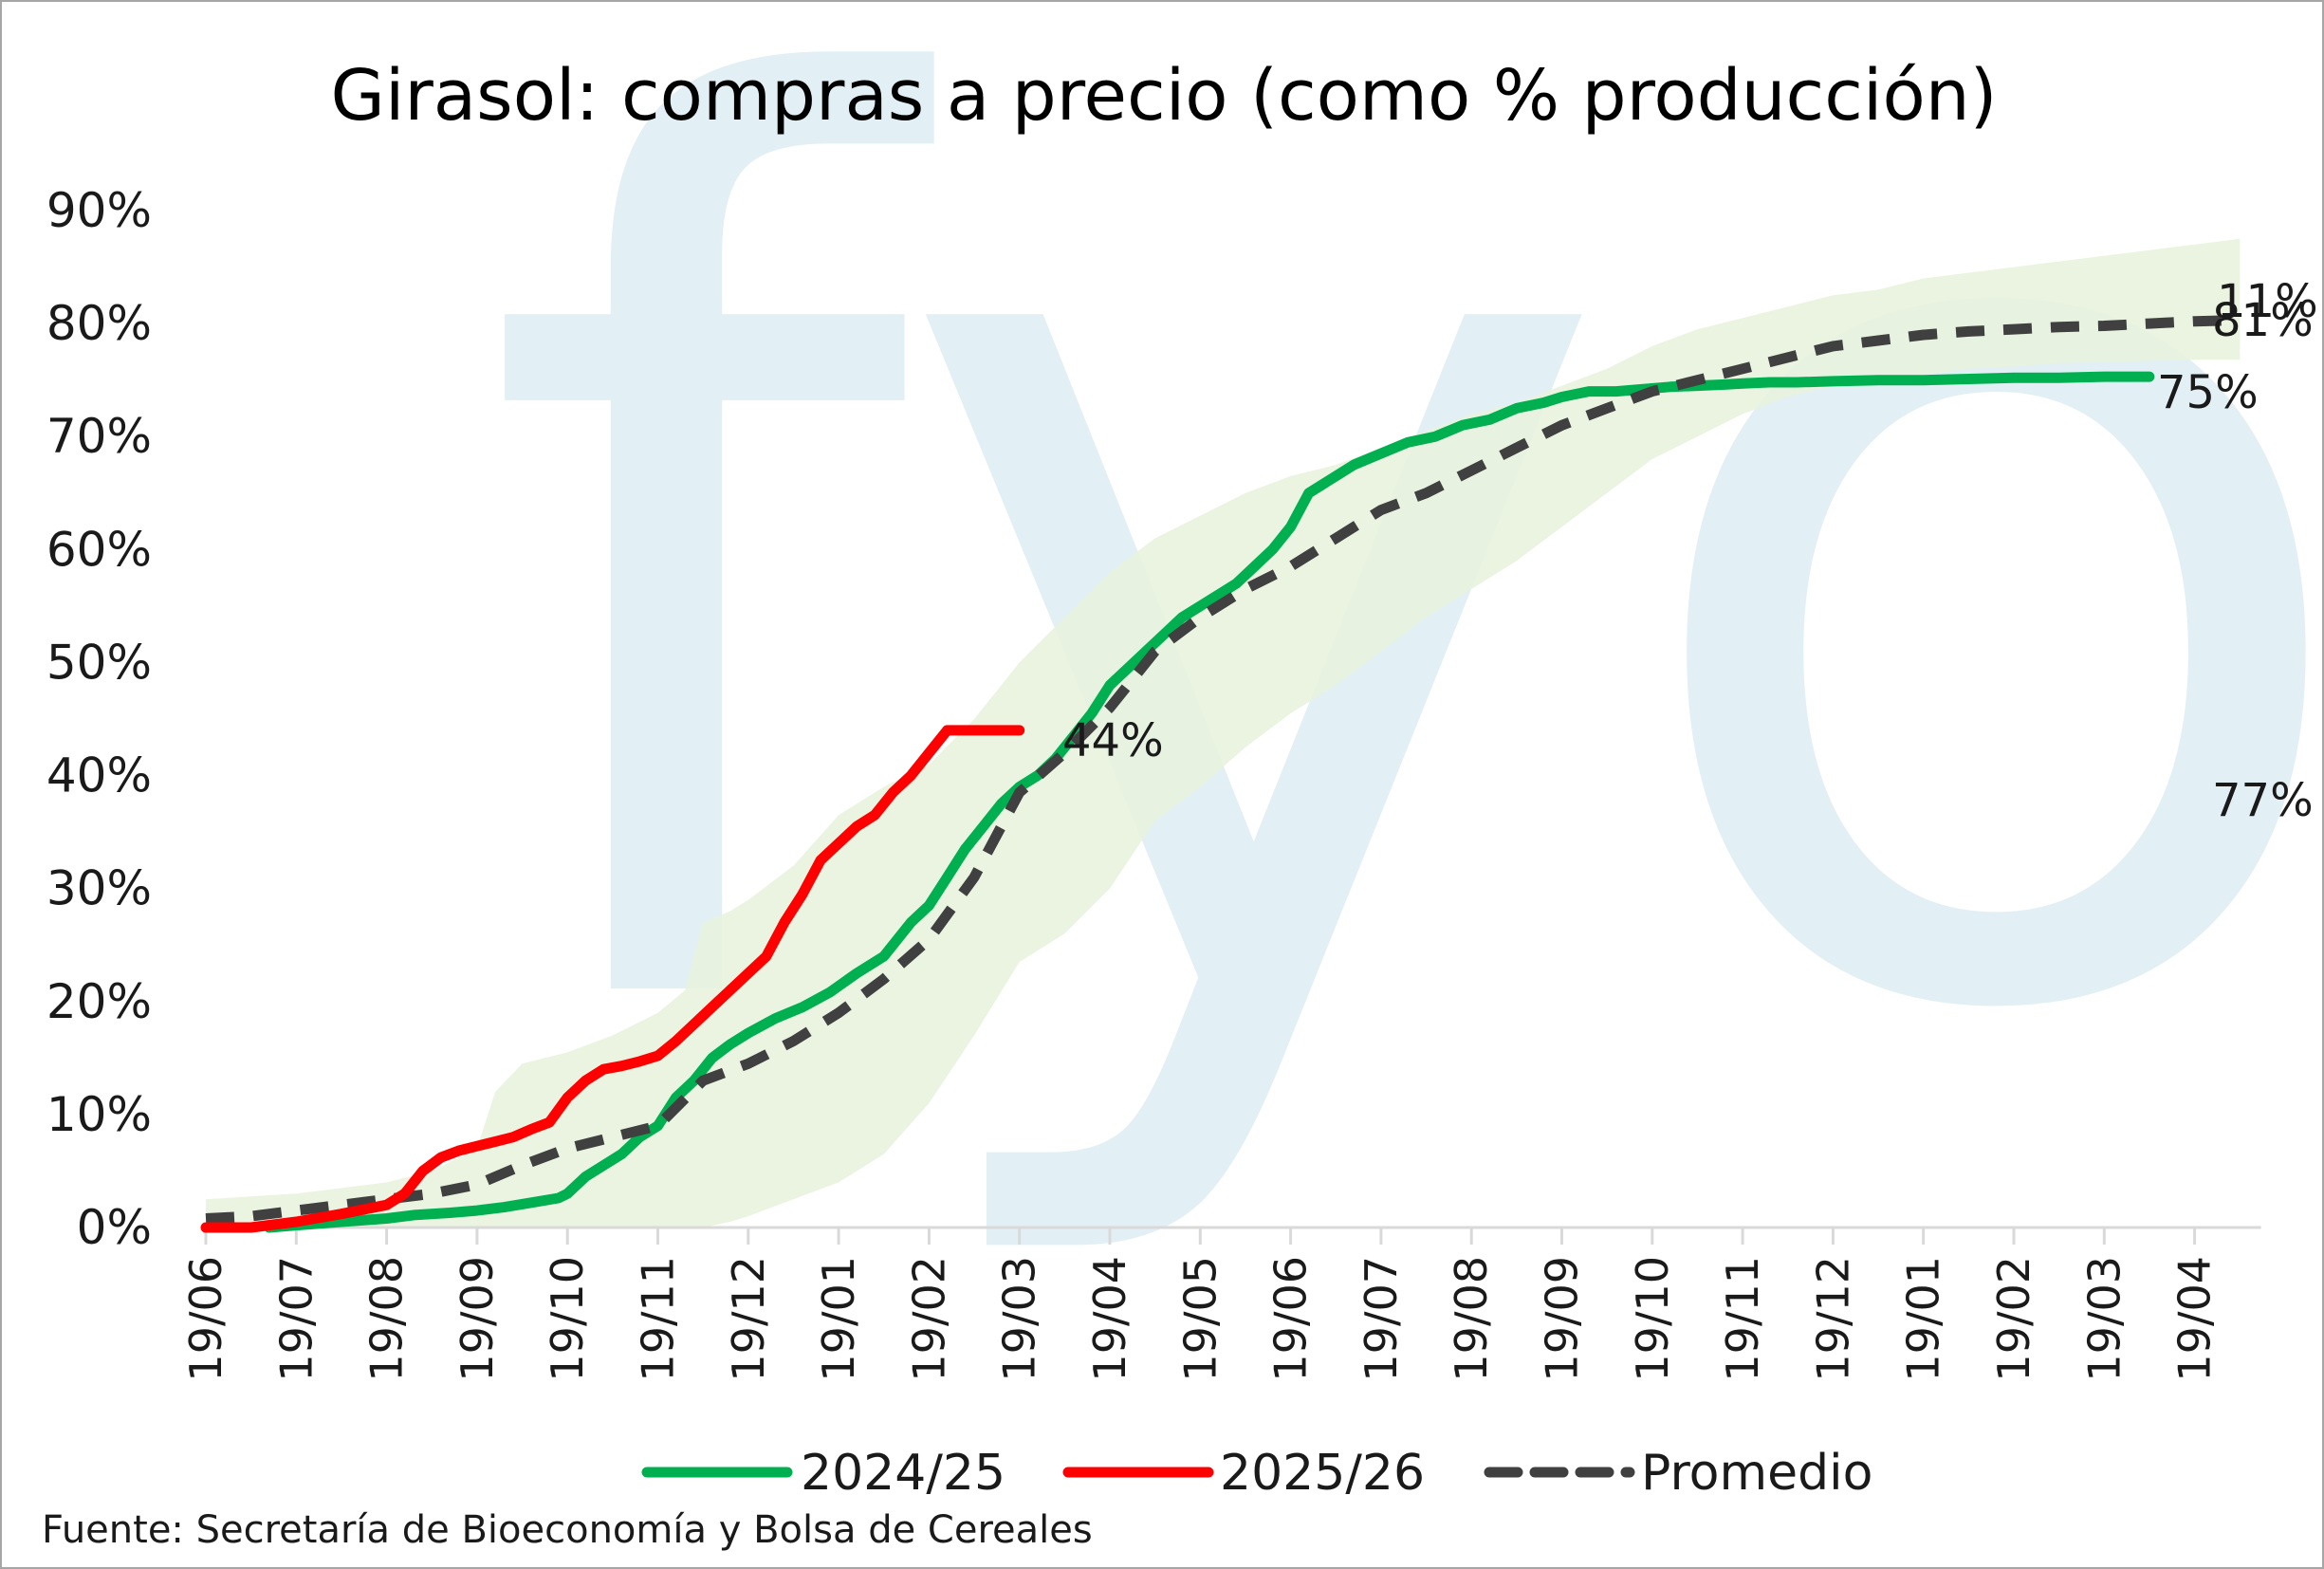 The height and width of the screenshot is (1569, 2324). Describe the element at coordinates (99, 323) in the screenshot. I see `y-tick-label: 80%` at that location.